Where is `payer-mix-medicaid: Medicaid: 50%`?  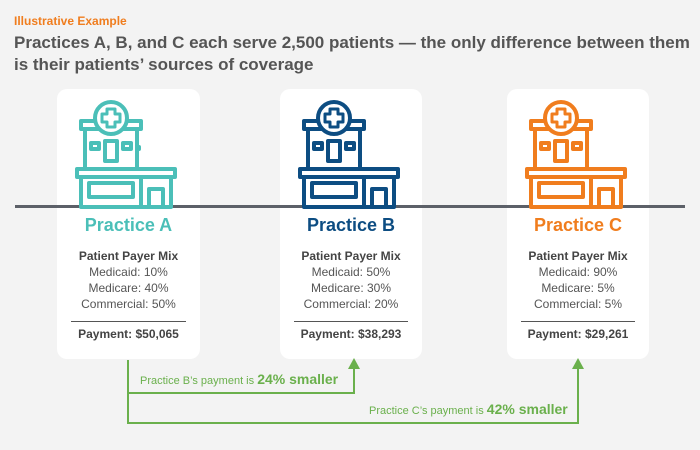
payer-mix-medicaid: Medicaid: 50% is located at coordinates (351, 272).